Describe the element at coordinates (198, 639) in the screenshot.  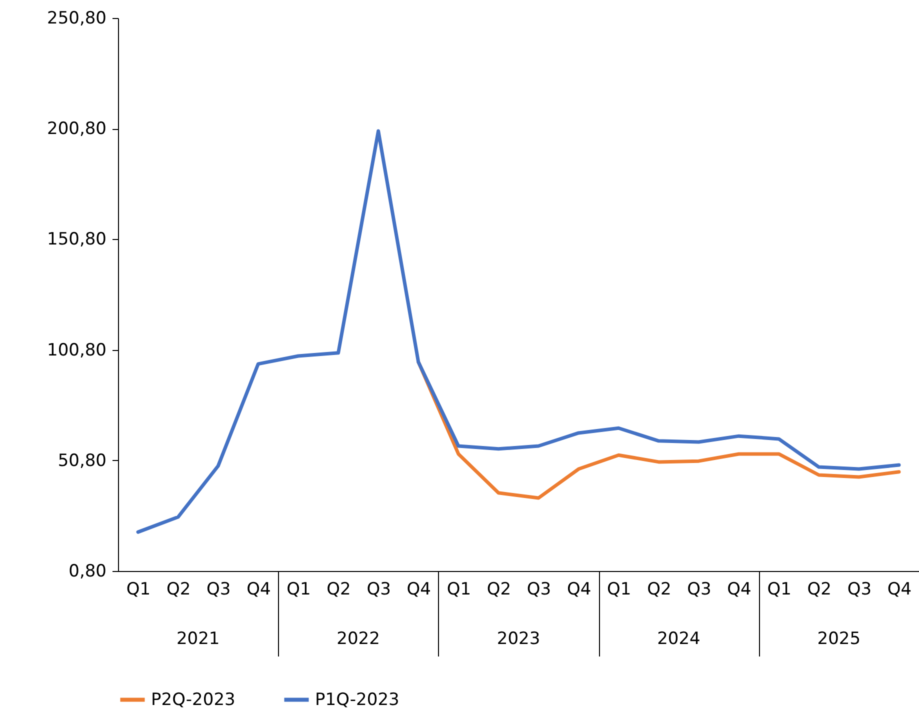
I see `text: 2021` at that location.